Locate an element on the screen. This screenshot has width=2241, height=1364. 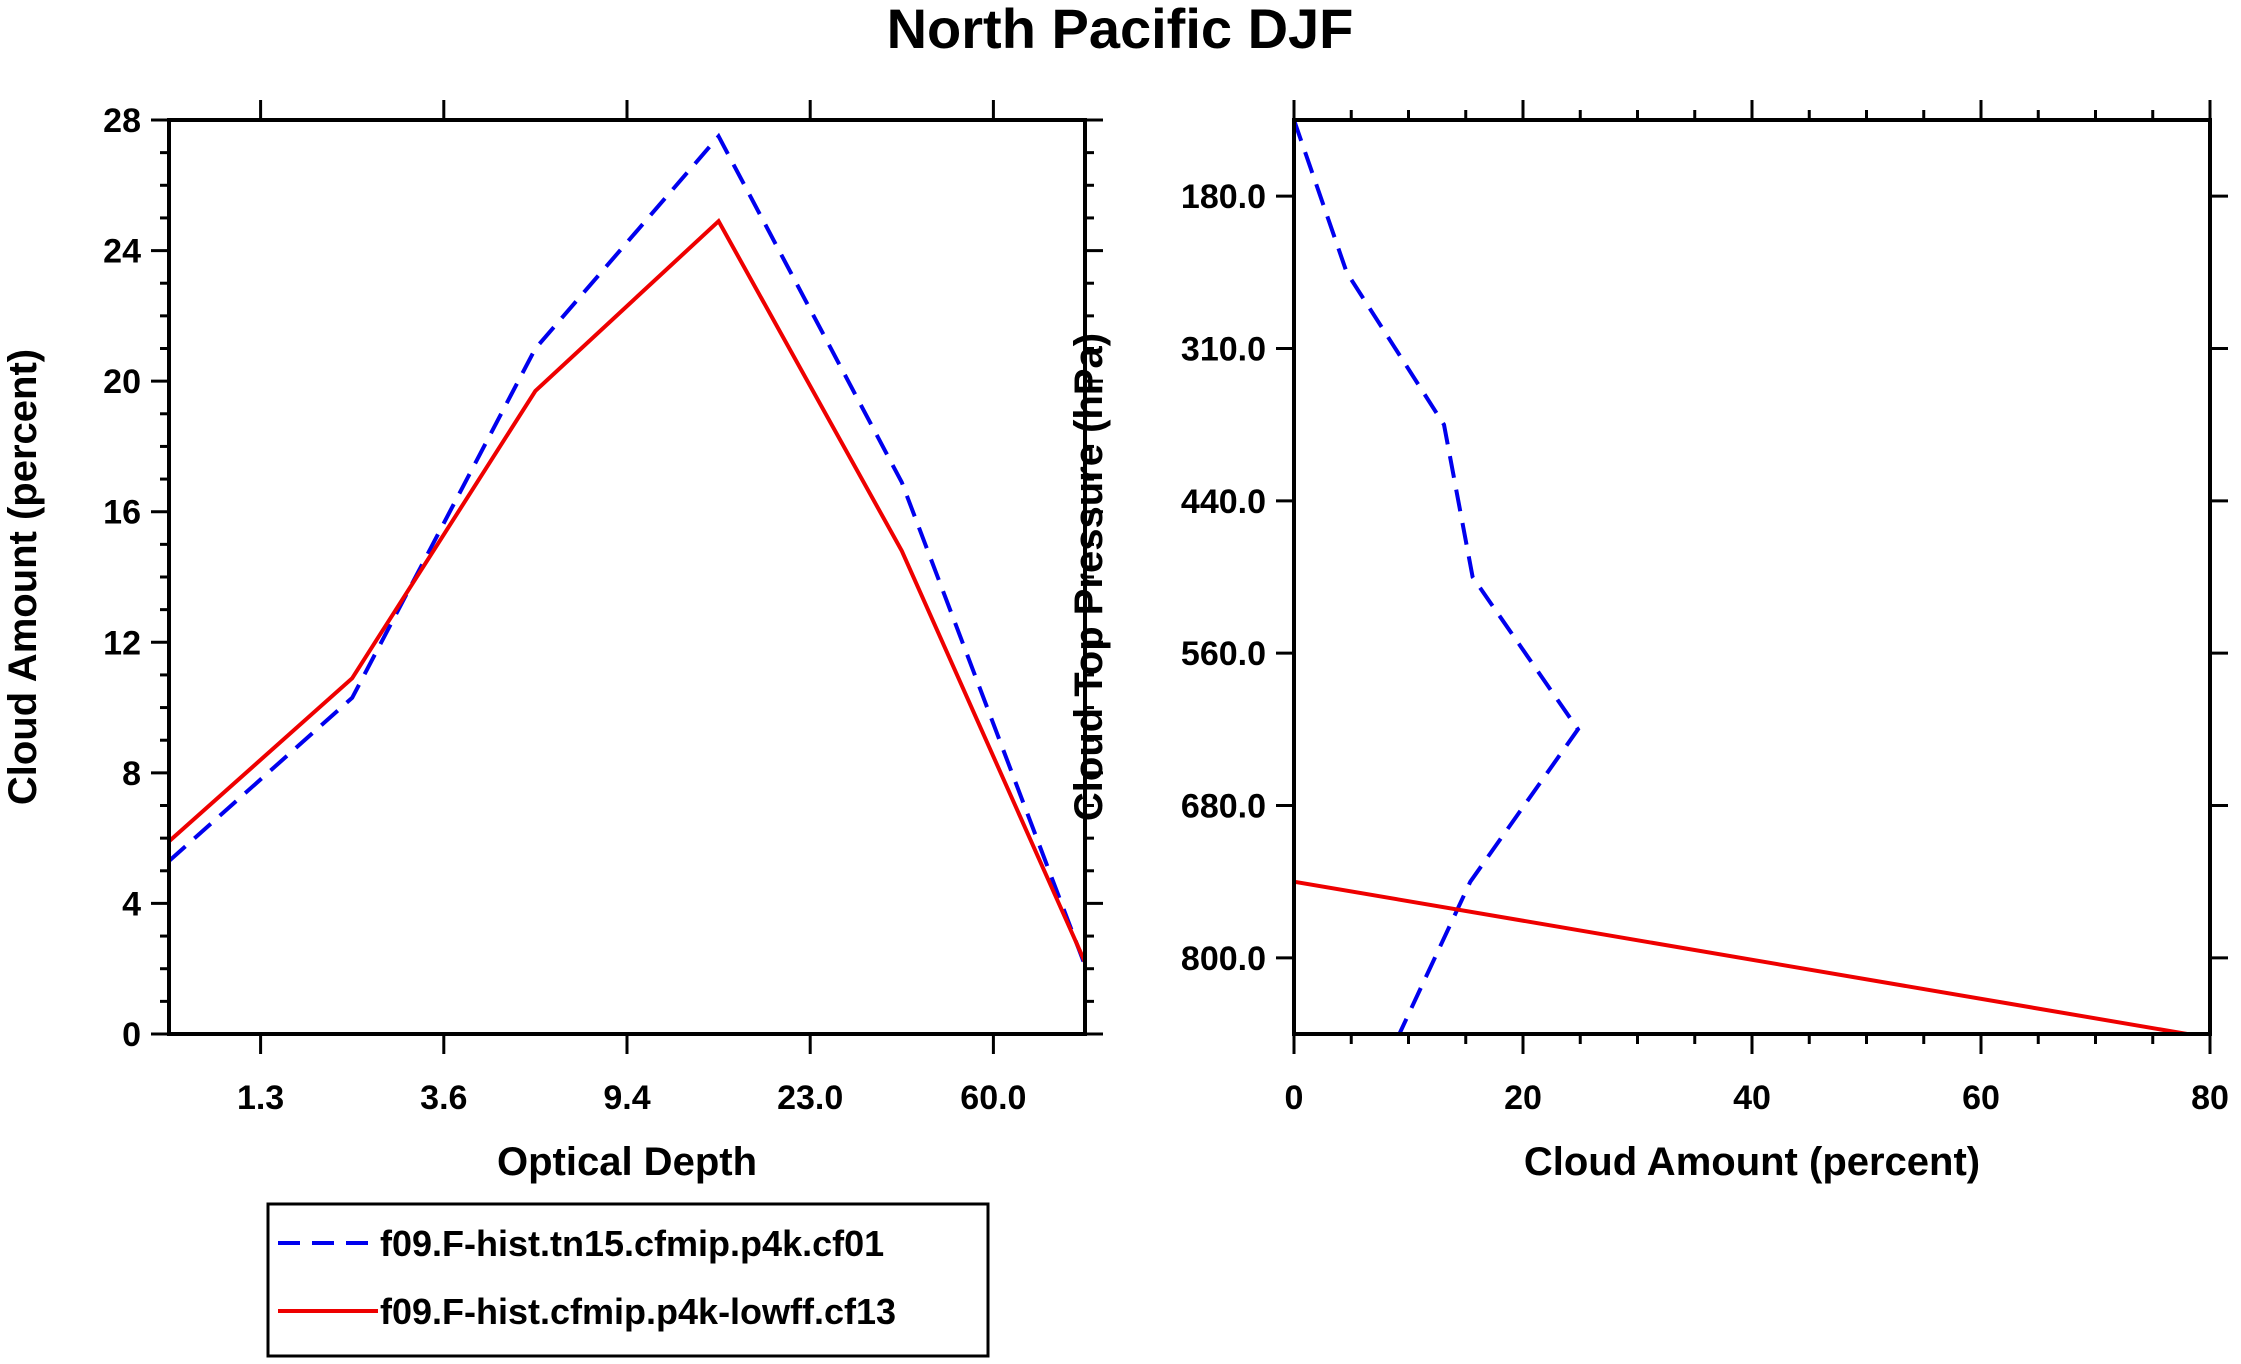
left-y-tick-label: 28 is located at coordinates (122, 121).